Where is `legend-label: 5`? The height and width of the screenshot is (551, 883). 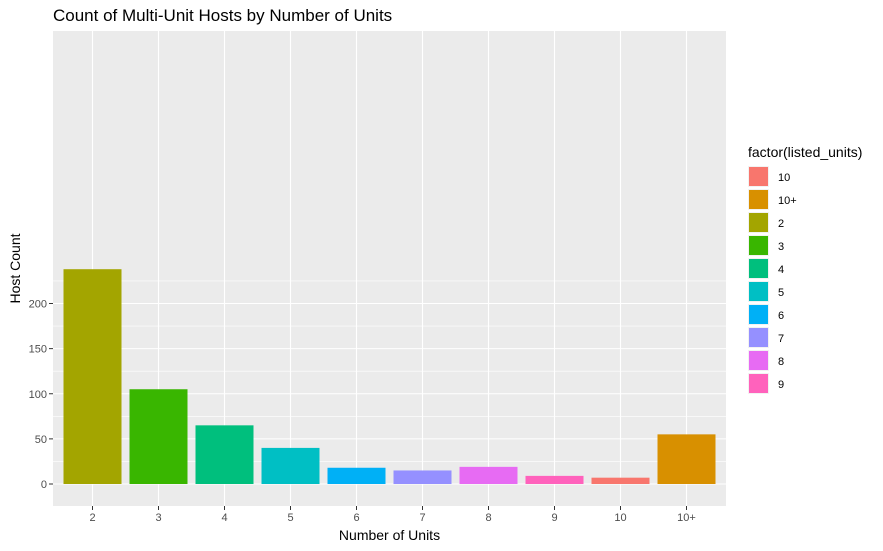
legend-label: 5 is located at coordinates (781, 293).